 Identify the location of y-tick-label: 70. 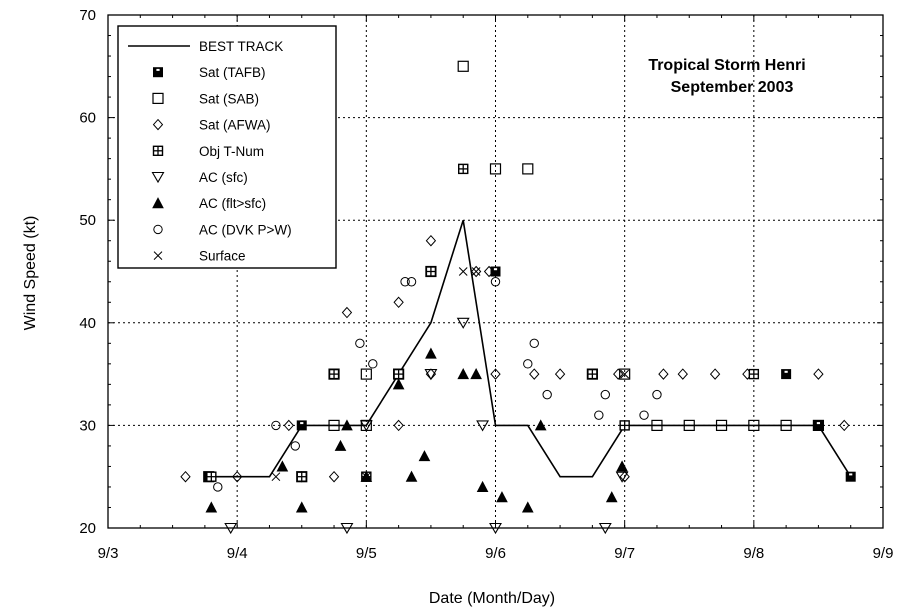
(87, 15).